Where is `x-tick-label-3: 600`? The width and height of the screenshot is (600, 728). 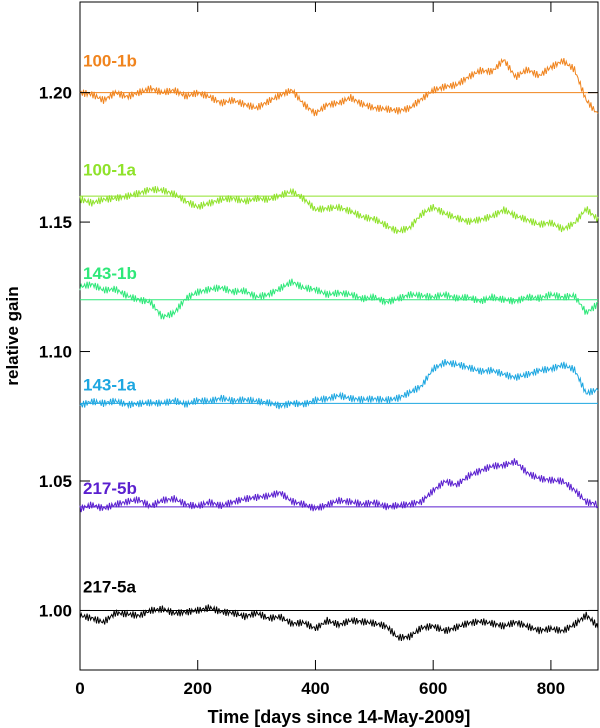 x-tick-label-3: 600 is located at coordinates (433, 688).